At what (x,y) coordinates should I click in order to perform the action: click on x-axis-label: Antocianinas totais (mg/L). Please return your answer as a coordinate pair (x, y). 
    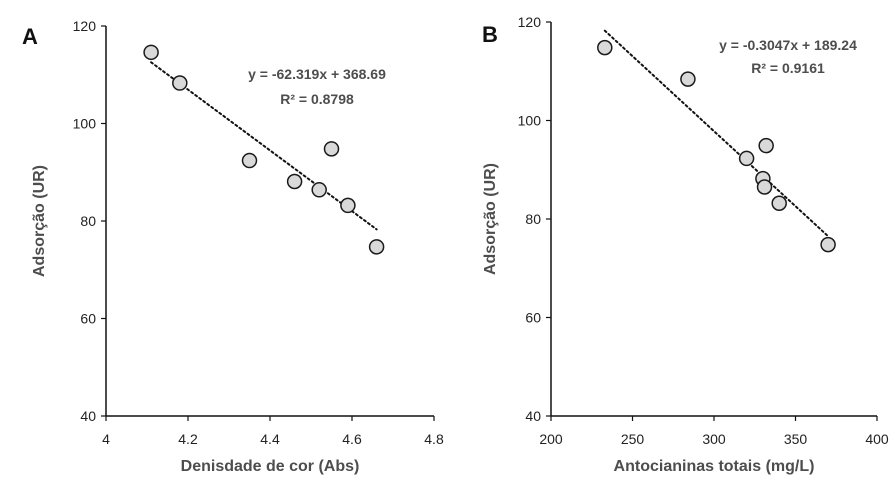
    Looking at the image, I should click on (714, 466).